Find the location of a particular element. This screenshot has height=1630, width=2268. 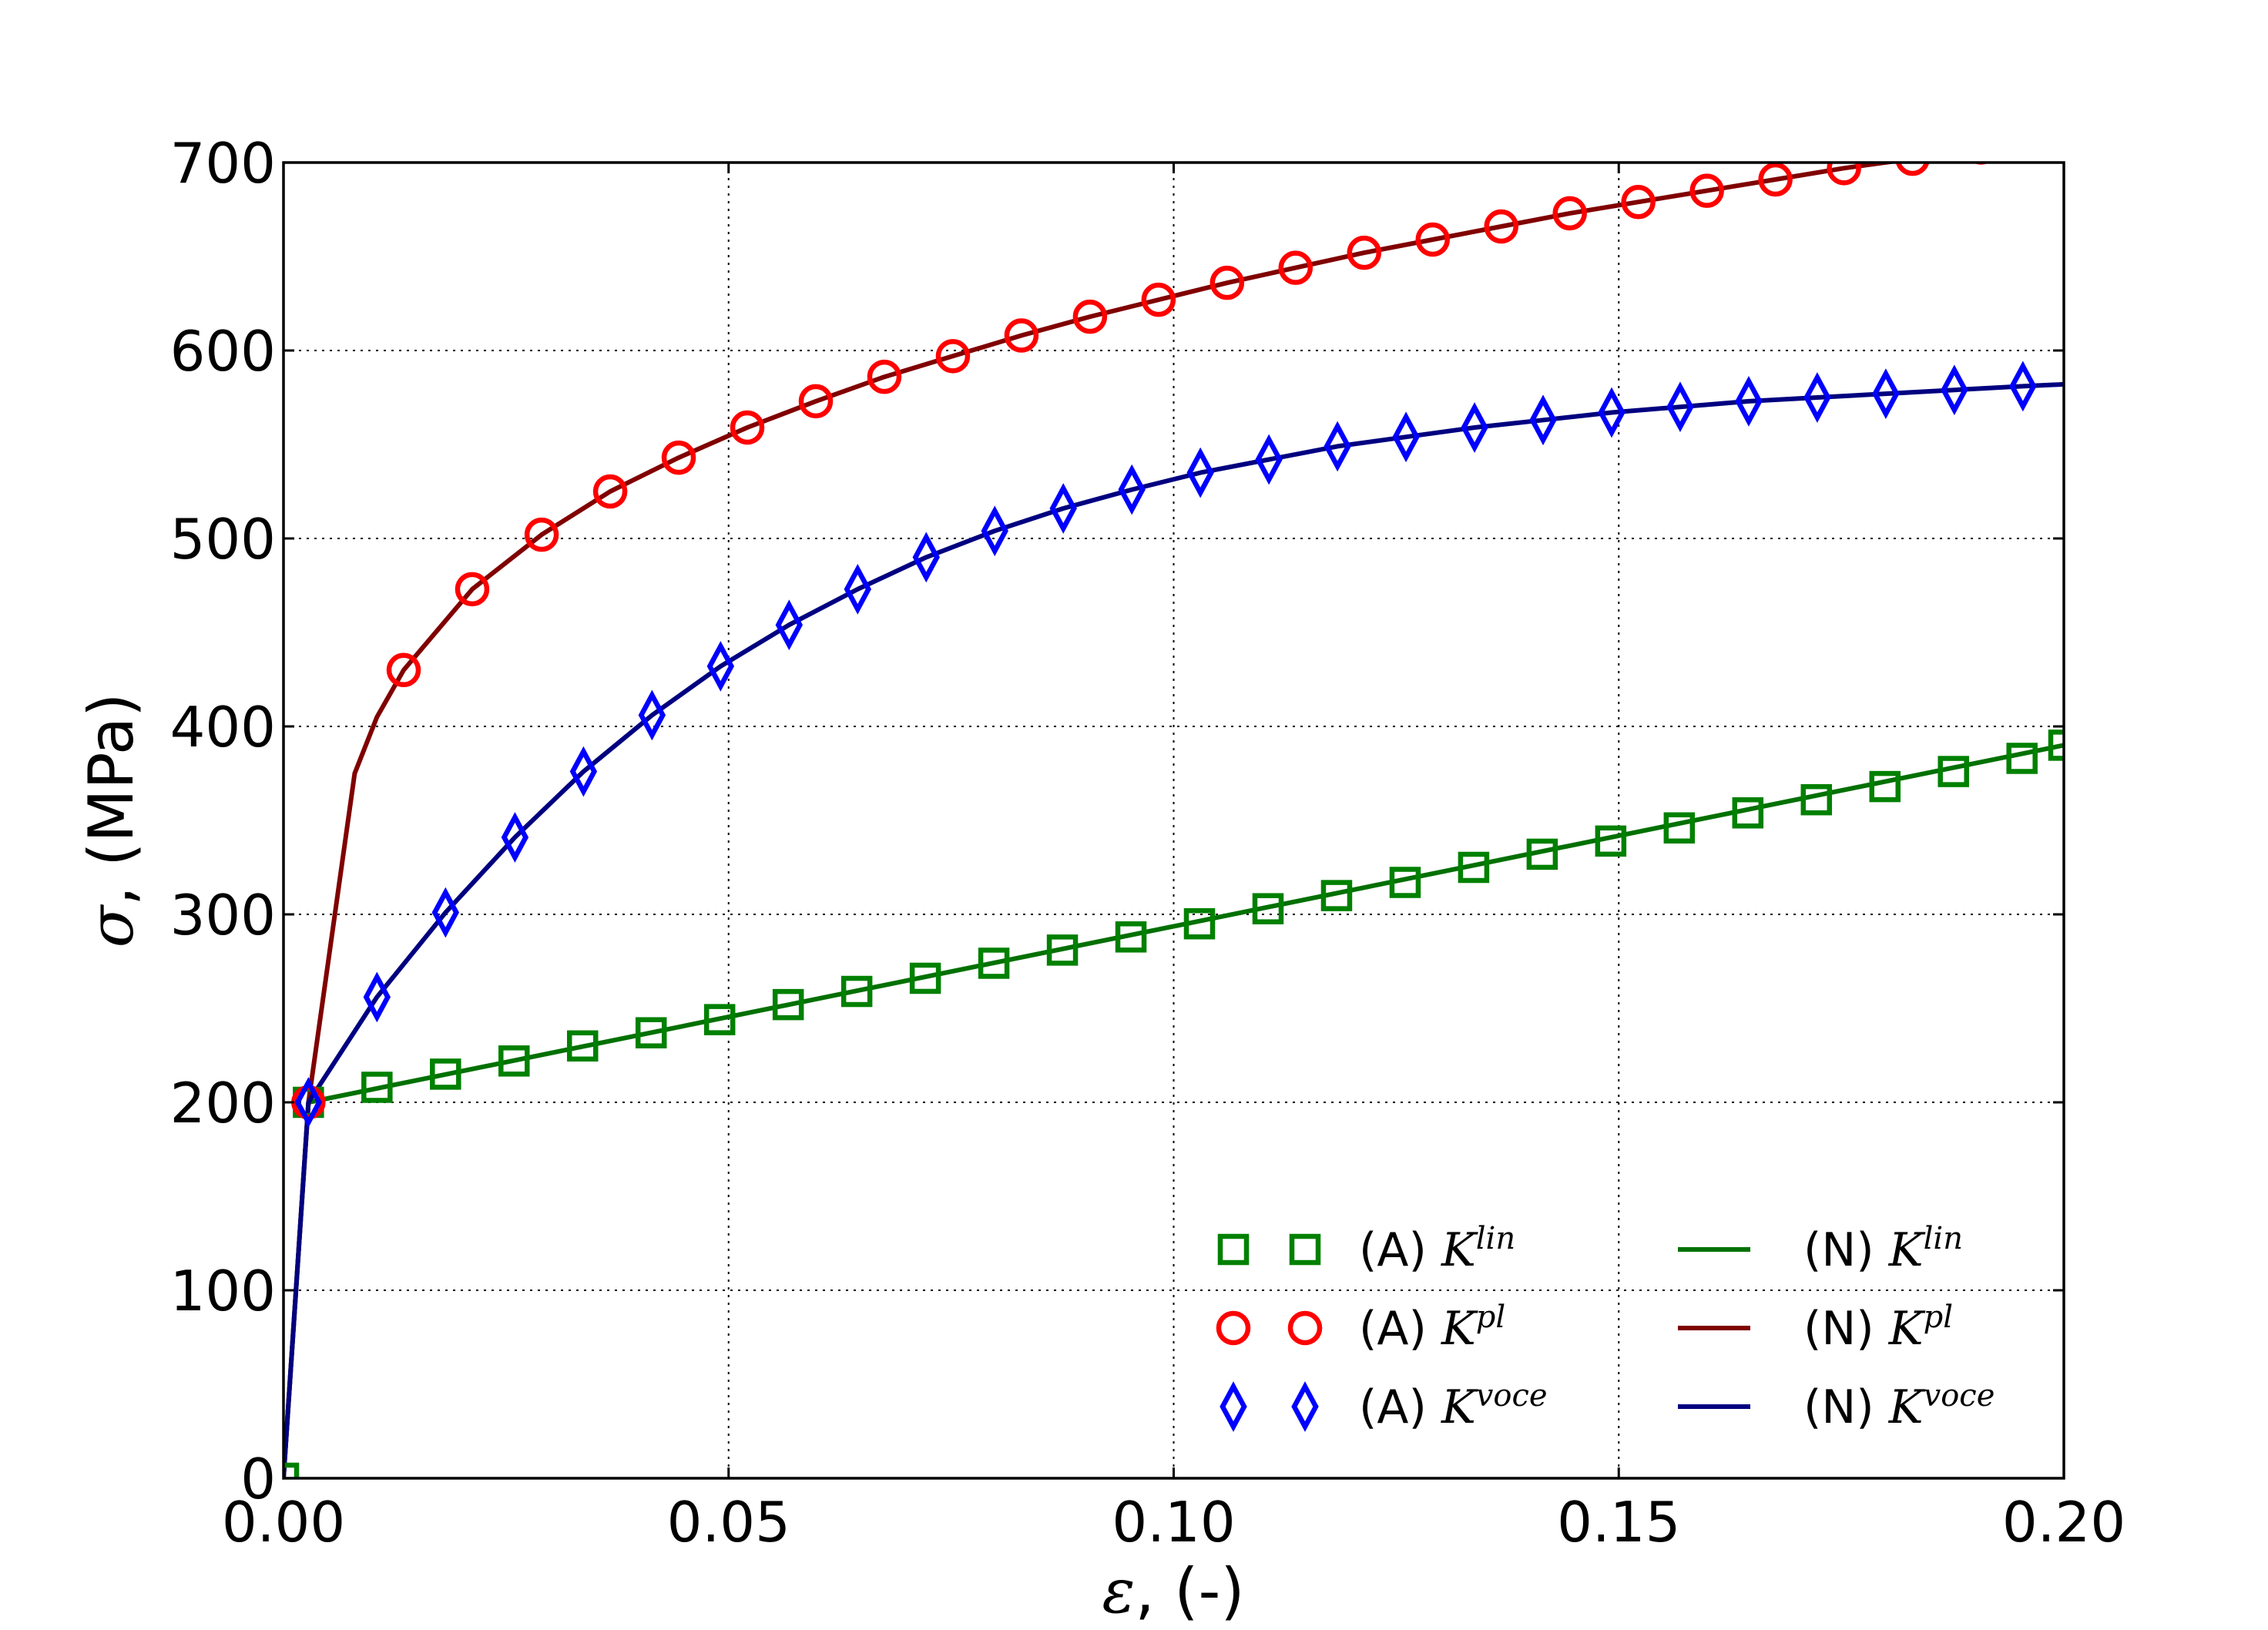

y-tick-label: 300 is located at coordinates (223, 915).